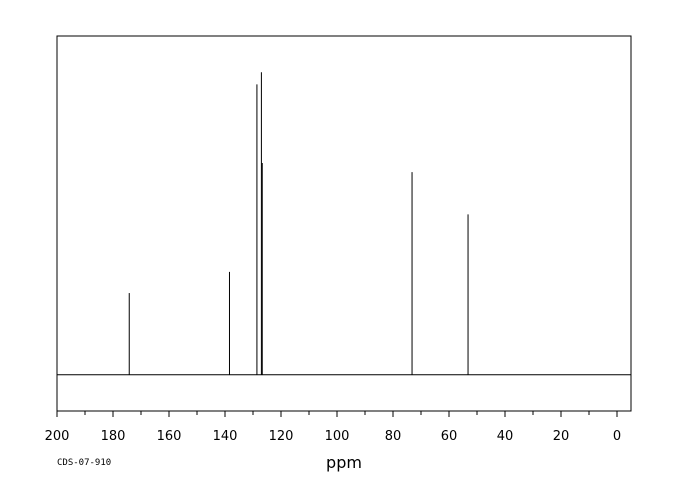 The width and height of the screenshot is (680, 500). I want to click on x-tick-label: 20, so click(561, 436).